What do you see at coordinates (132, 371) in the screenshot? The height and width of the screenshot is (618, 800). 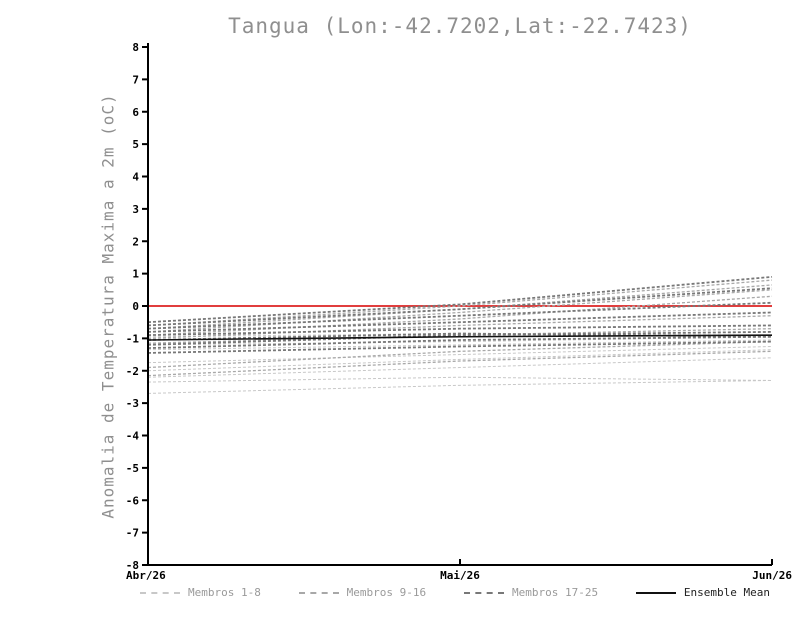 I see `y-tick-label: -2` at bounding box center [132, 371].